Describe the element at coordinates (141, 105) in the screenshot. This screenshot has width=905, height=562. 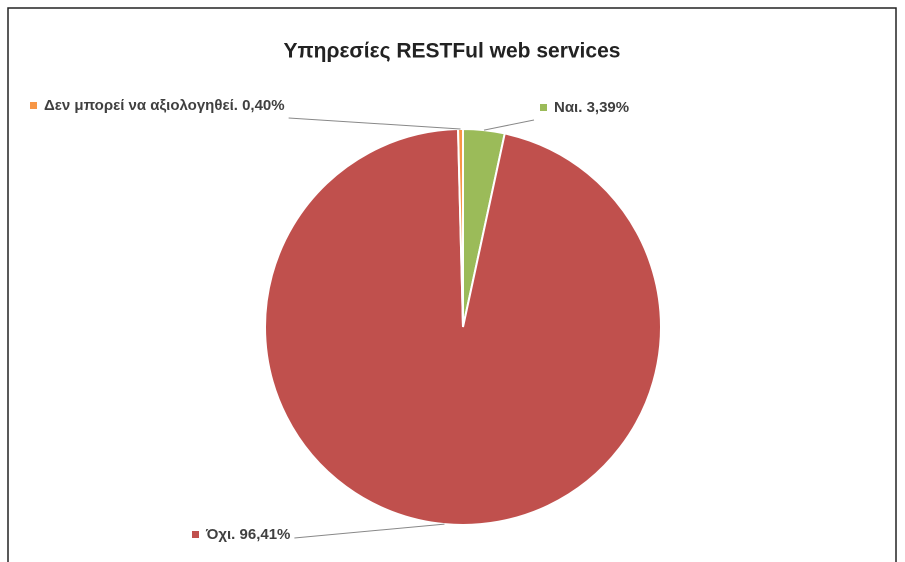
I see `category-label: Δεν μπορεί να αξιολογηθεί.` at that location.